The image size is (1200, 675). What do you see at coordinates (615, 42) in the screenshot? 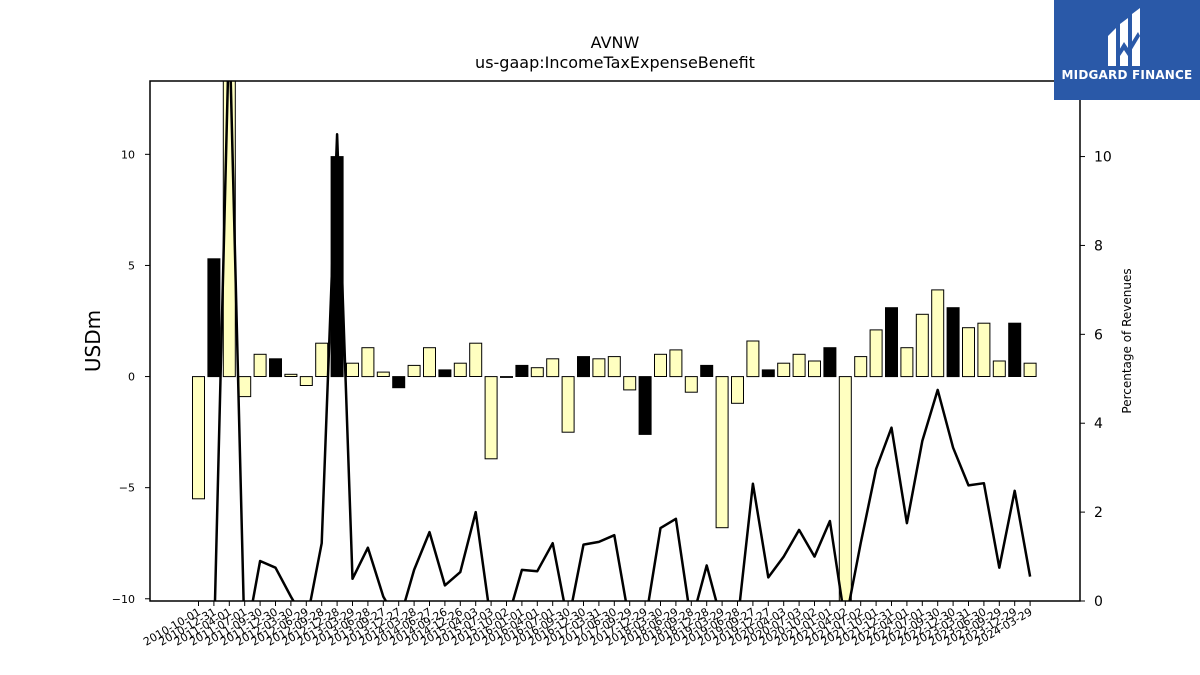
I see `chart-title: AVNW` at bounding box center [615, 42].